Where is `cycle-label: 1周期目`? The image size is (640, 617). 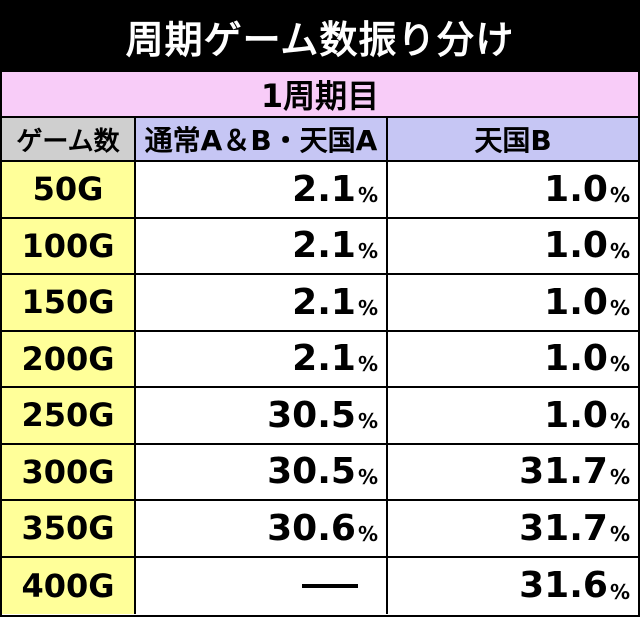
cycle-label: 1周期目 is located at coordinates (320, 95).